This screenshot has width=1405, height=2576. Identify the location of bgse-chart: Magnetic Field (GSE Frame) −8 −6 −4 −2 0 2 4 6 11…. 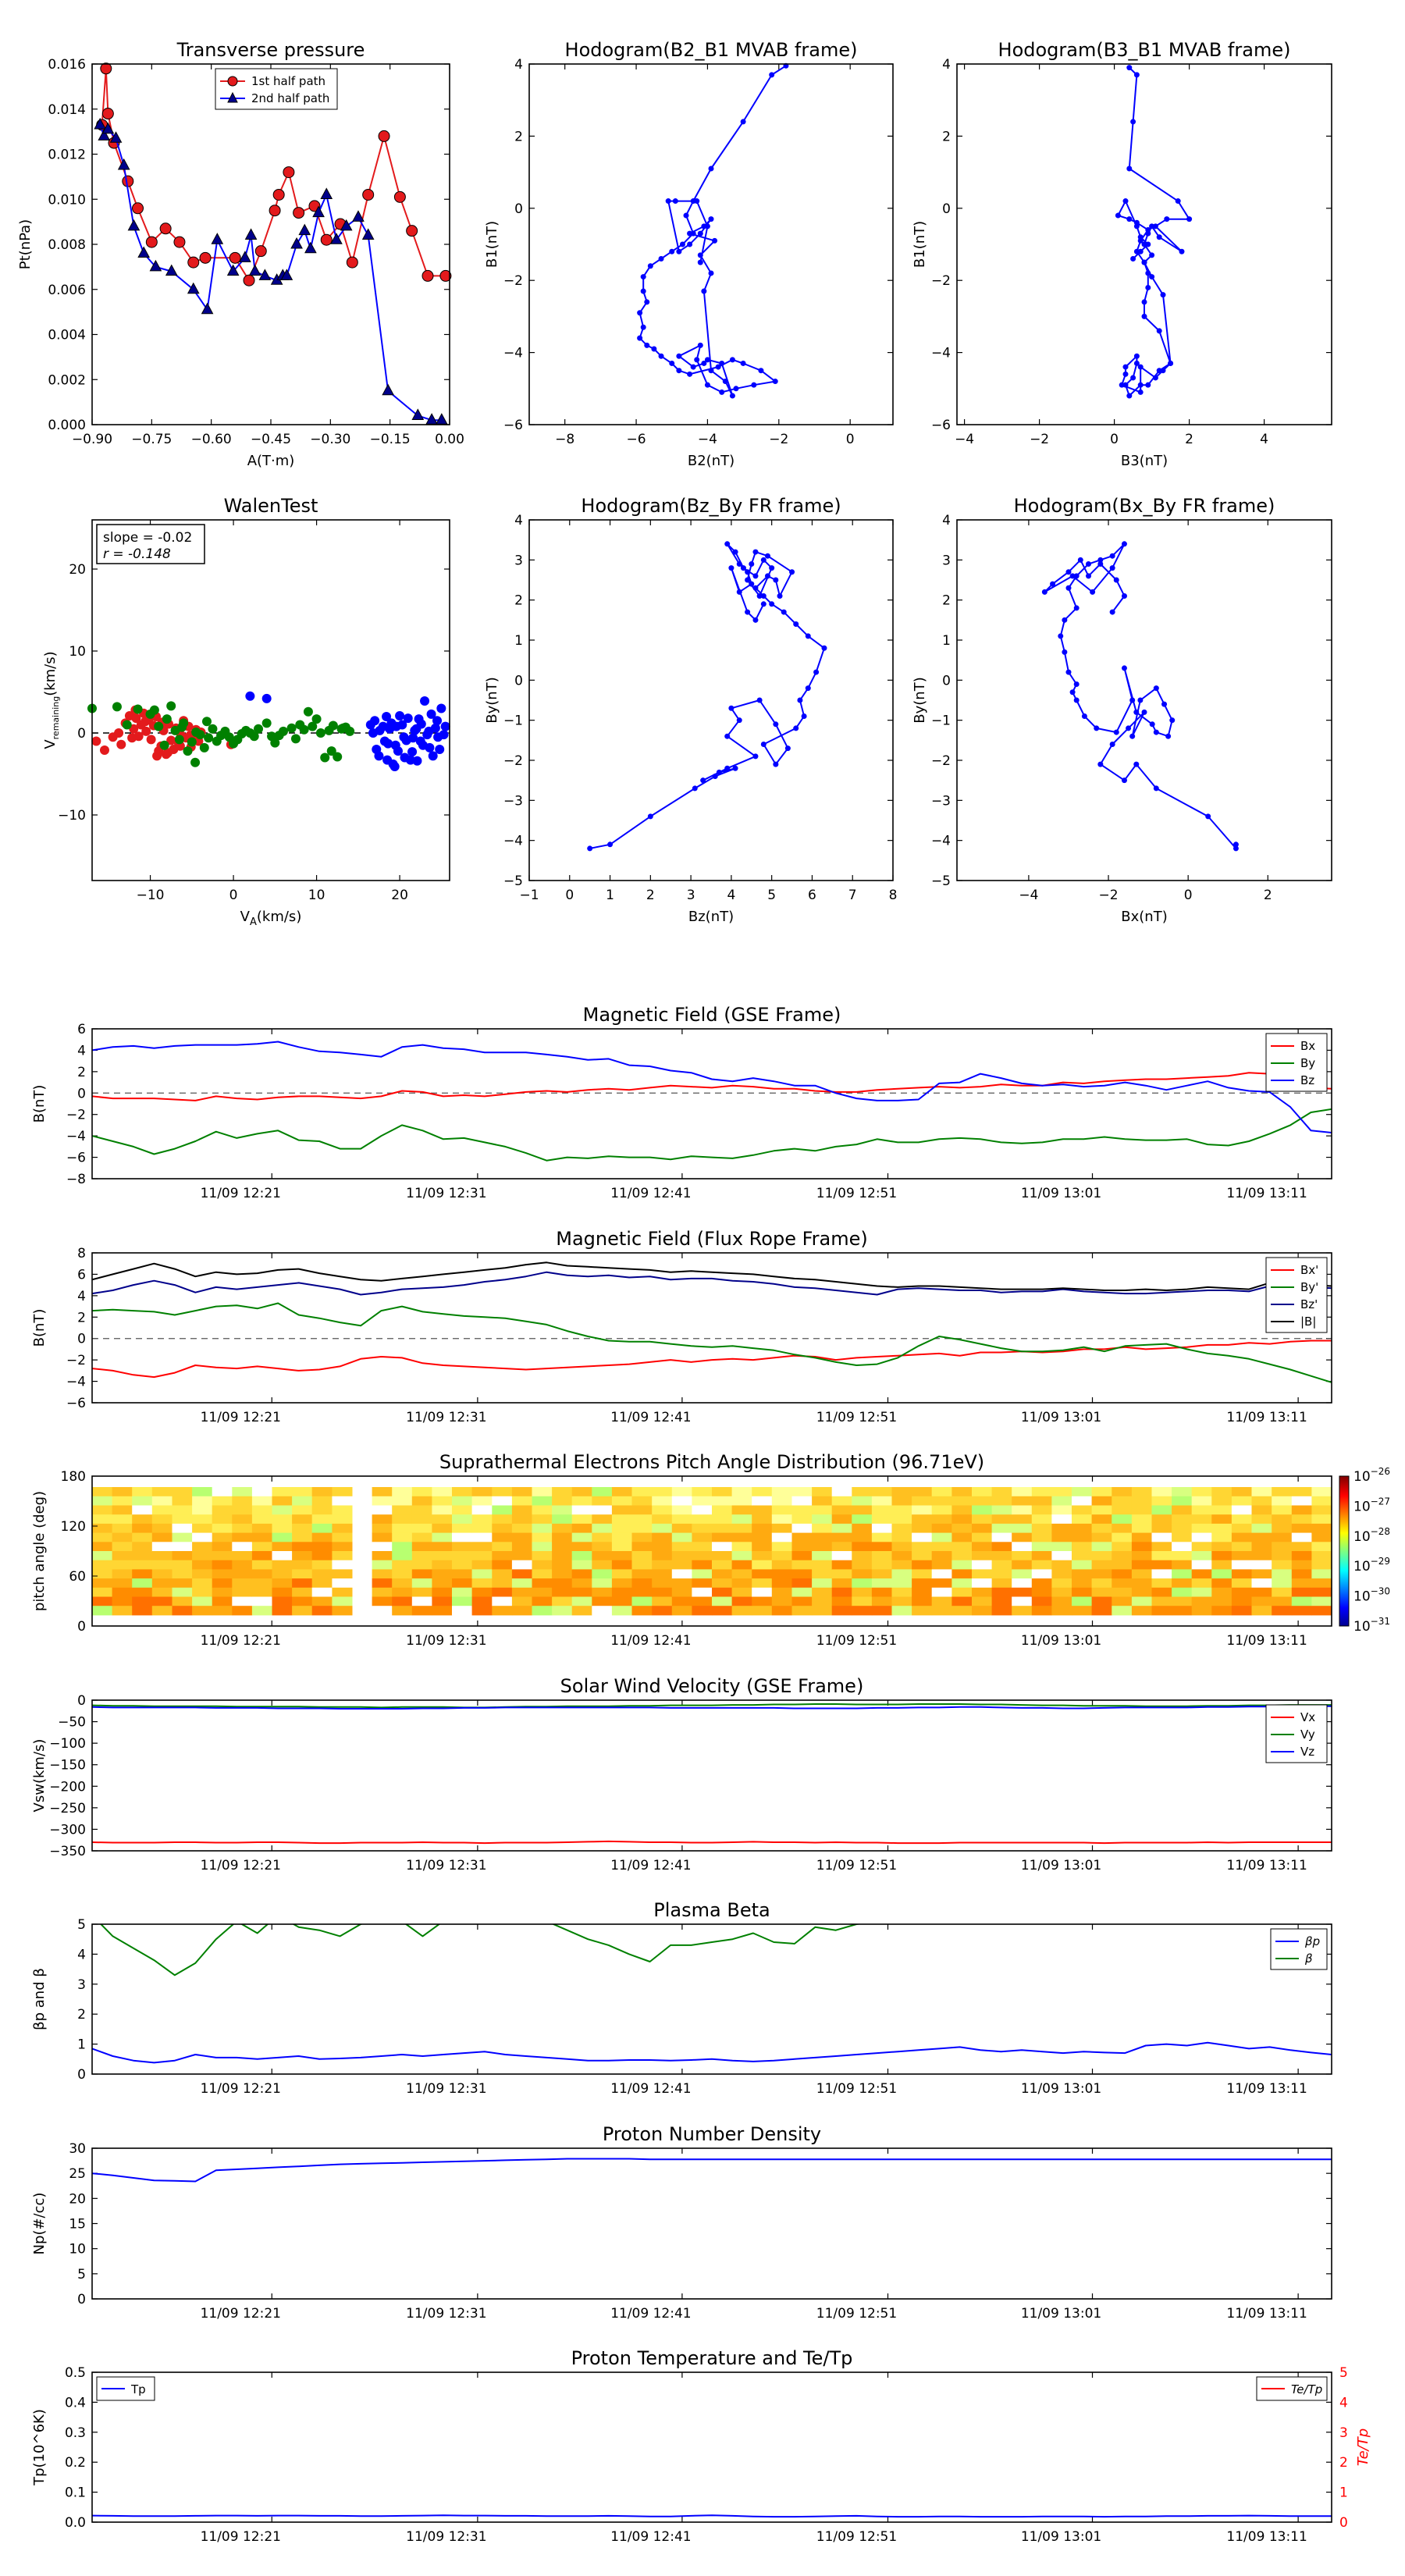
(681, 1102).